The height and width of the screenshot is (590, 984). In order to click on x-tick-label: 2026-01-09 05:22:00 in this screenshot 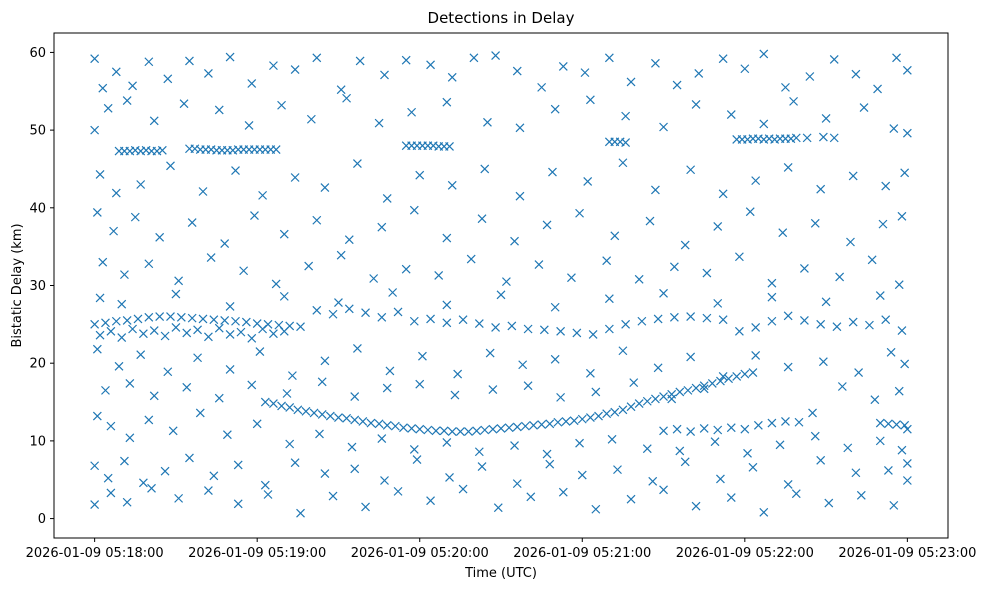, I will do `click(745, 553)`.